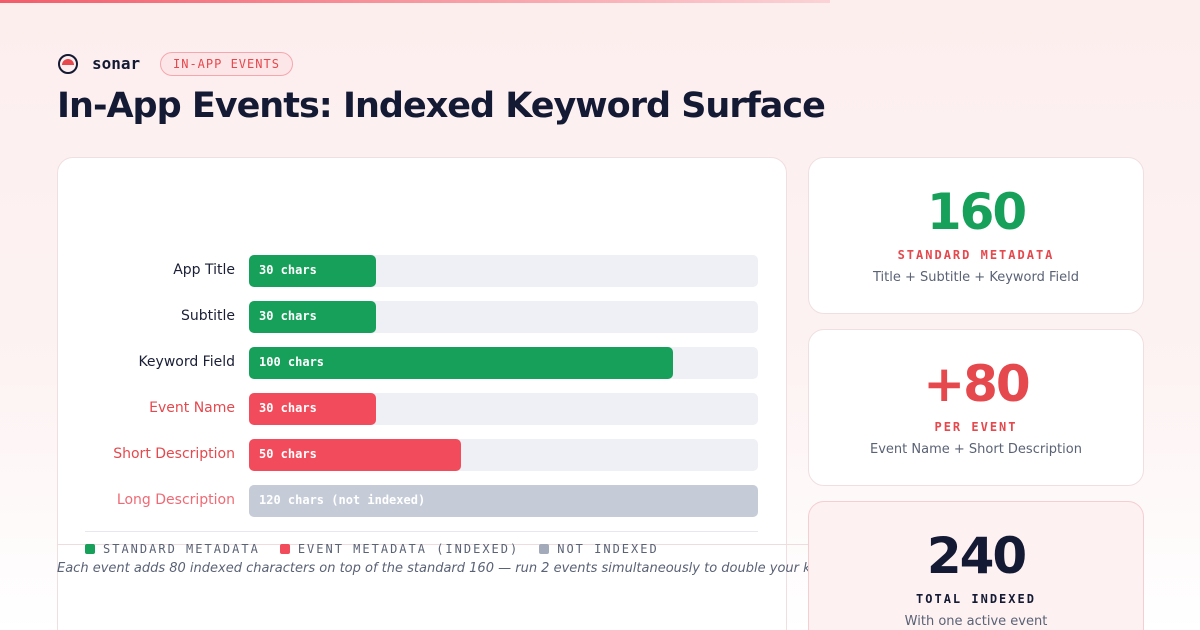  I want to click on logo, so click(68, 64).